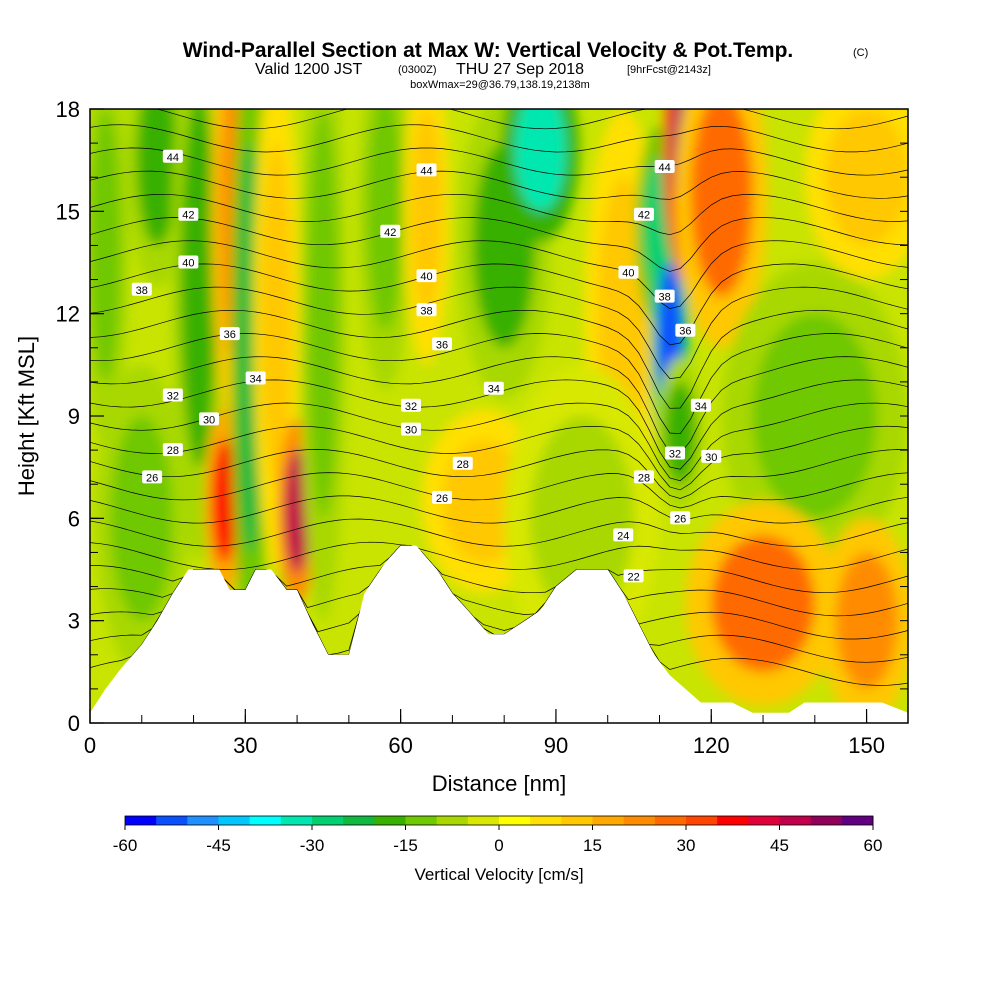  Describe the element at coordinates (400, 745) in the screenshot. I see `x-tick-label-60: 60` at that location.